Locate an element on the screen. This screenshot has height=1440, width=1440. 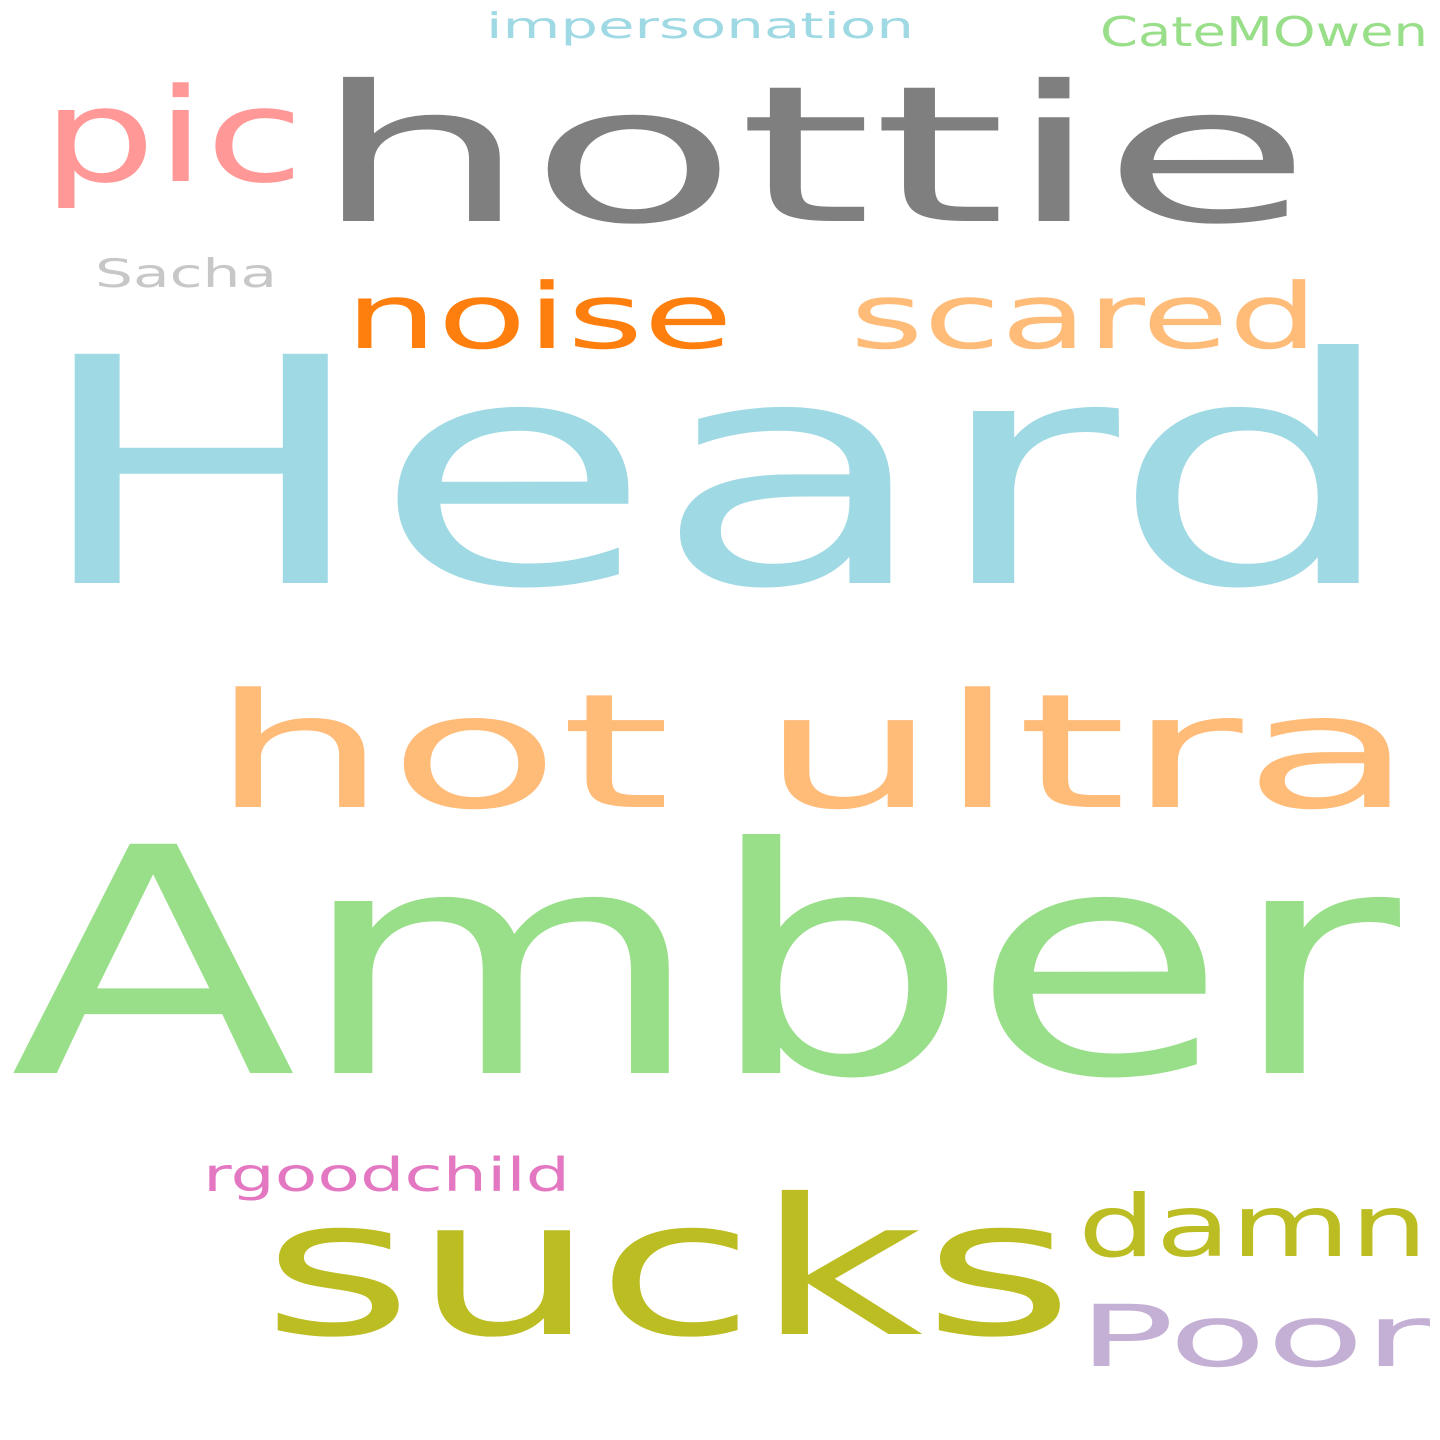
word-catemowen: CateMOwen is located at coordinates (1264, 32).